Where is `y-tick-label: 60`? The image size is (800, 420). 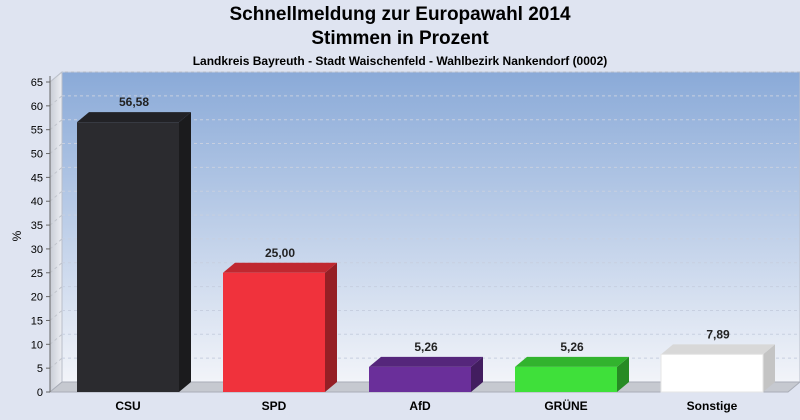
y-tick-label: 60 is located at coordinates (37, 107).